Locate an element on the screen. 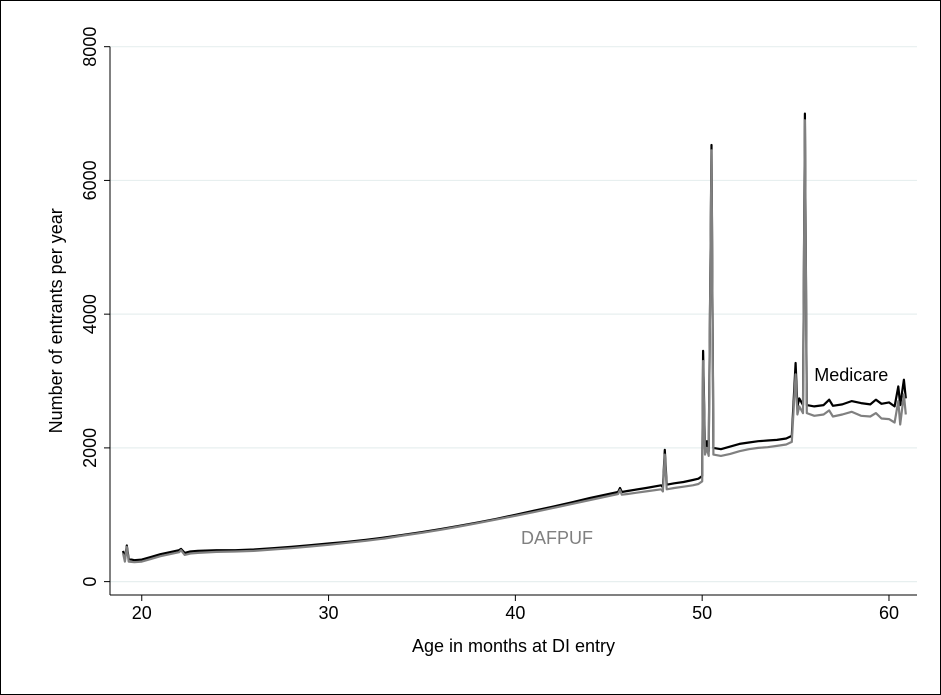 This screenshot has height=695, width=941. x-tick-label: 50 is located at coordinates (702, 613).